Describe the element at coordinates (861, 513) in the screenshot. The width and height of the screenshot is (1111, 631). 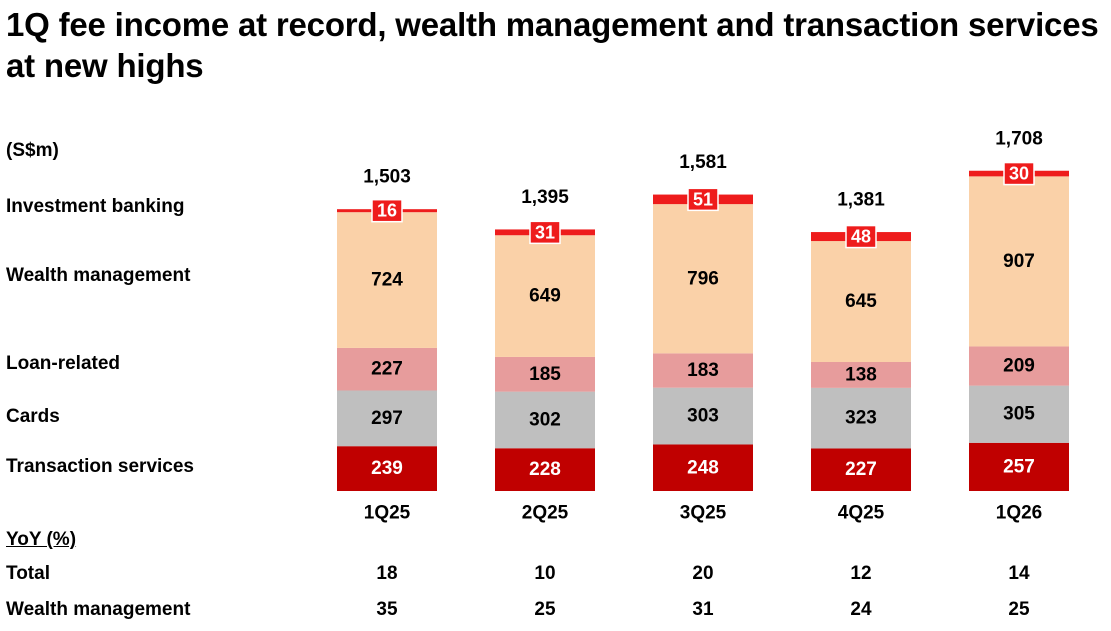
I see `x-tick-label: 4Q25` at that location.